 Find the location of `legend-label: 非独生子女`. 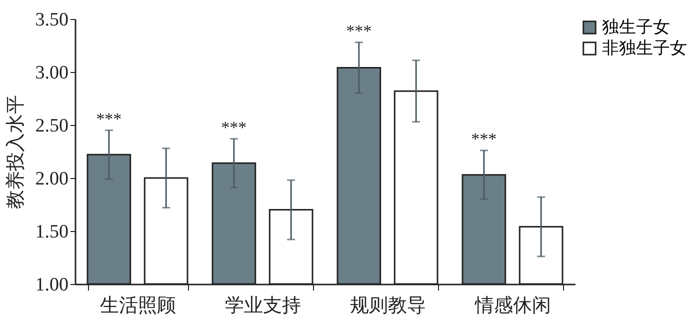

legend-label: 非独生子女 is located at coordinates (644, 48).